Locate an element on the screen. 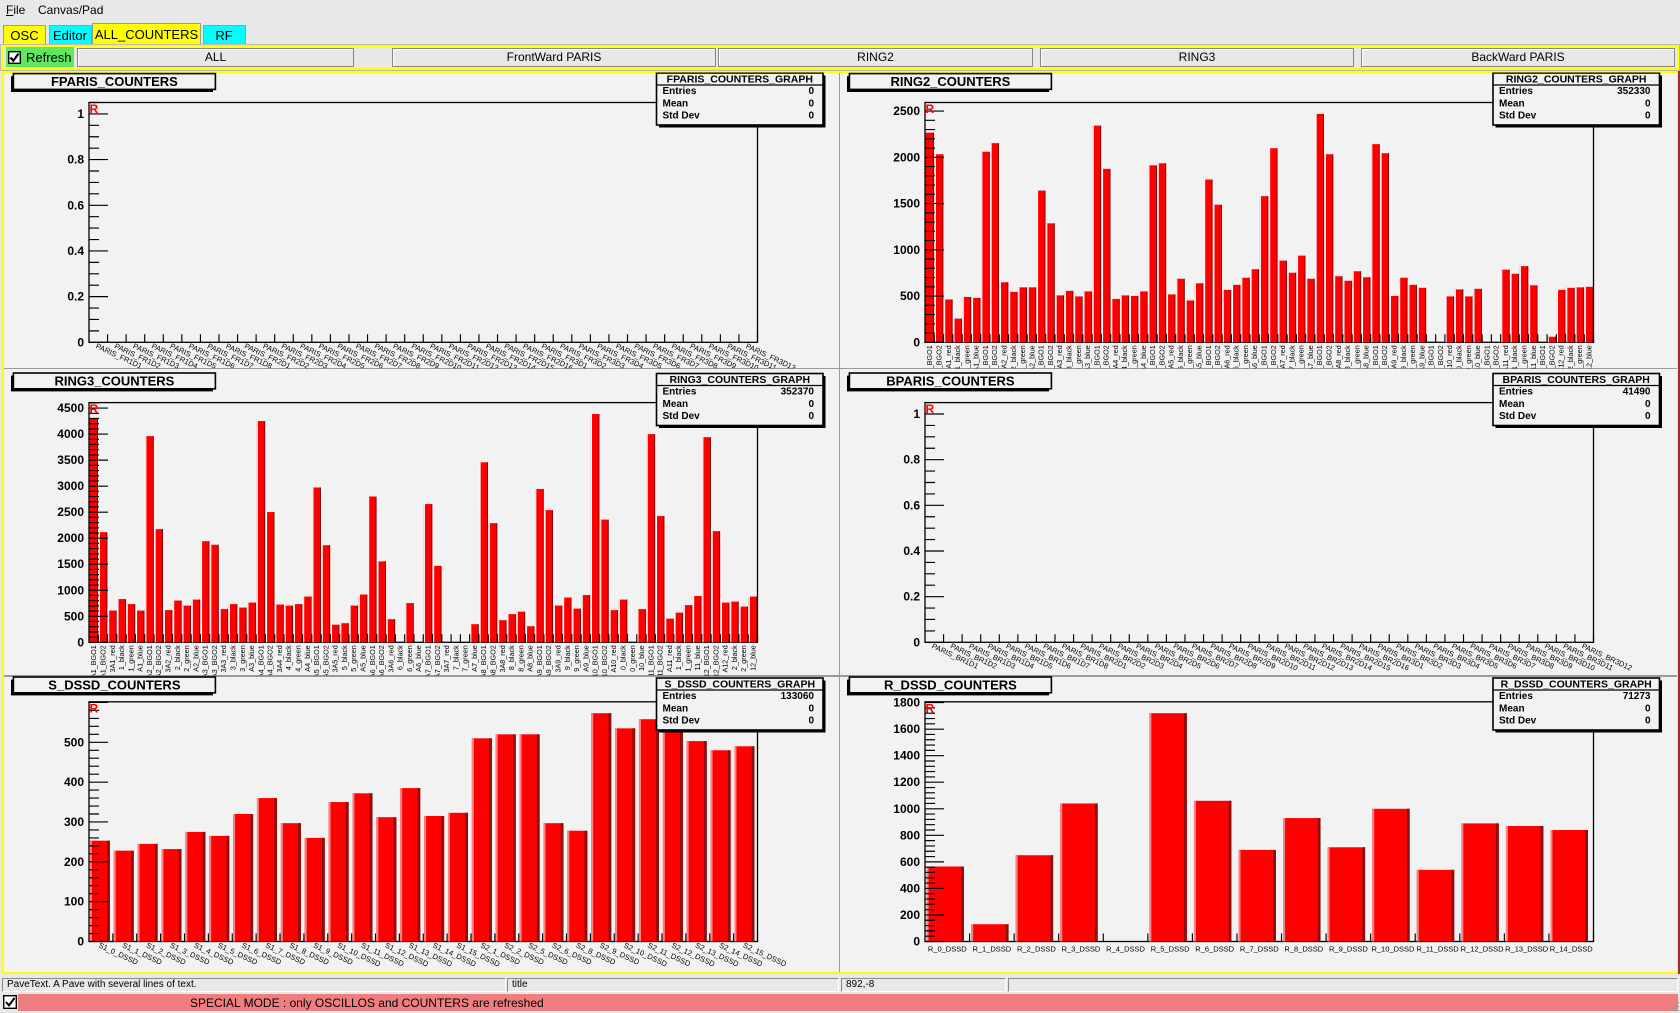 This screenshot has height=1013, width=1680. svg-text: BPARIS_COUNTERS_GRAPH is located at coordinates (1575, 380).